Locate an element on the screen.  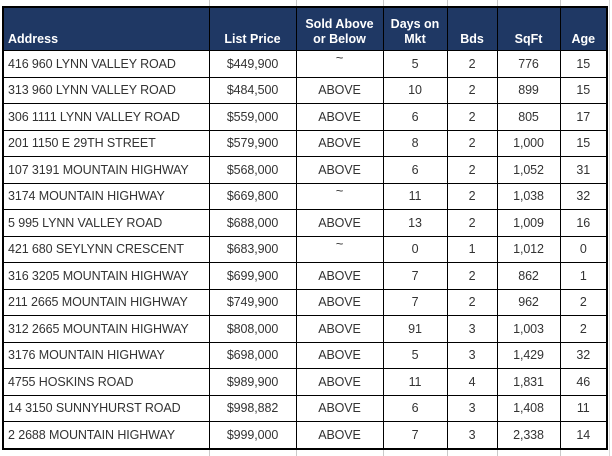
age-cell: 14 is located at coordinates (583, 435).